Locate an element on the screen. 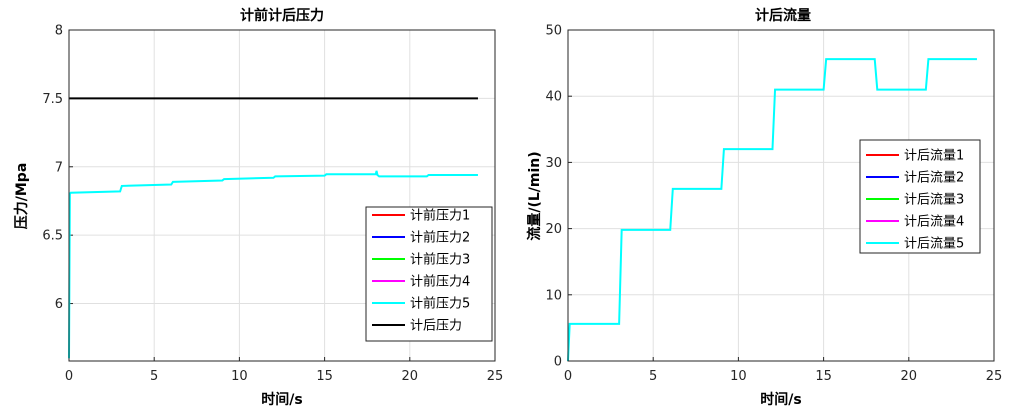  legend-label: 计后压力 is located at coordinates (436, 326).